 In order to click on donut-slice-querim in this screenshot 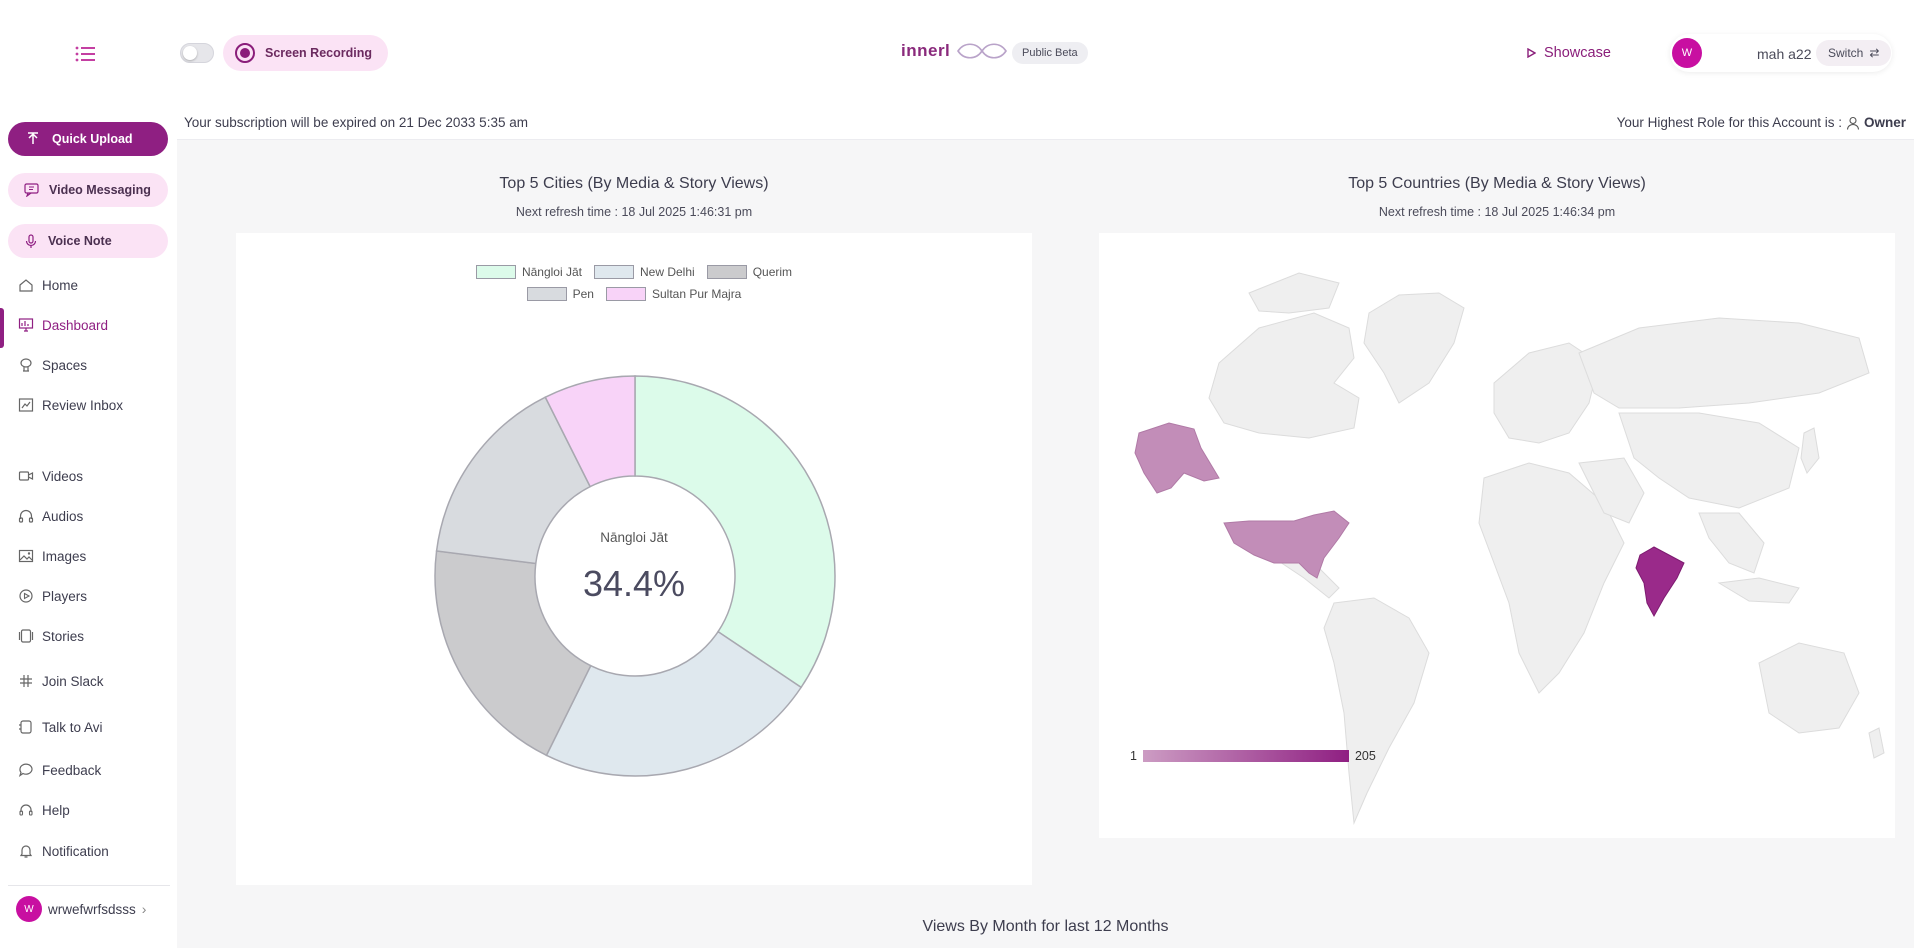, I will do `click(513, 653)`.